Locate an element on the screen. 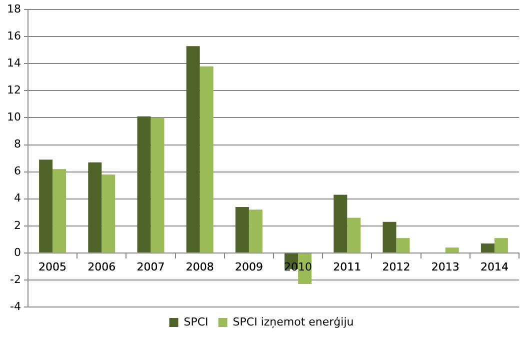 The image size is (527, 342). y-tick-label: 4 is located at coordinates (17, 198).